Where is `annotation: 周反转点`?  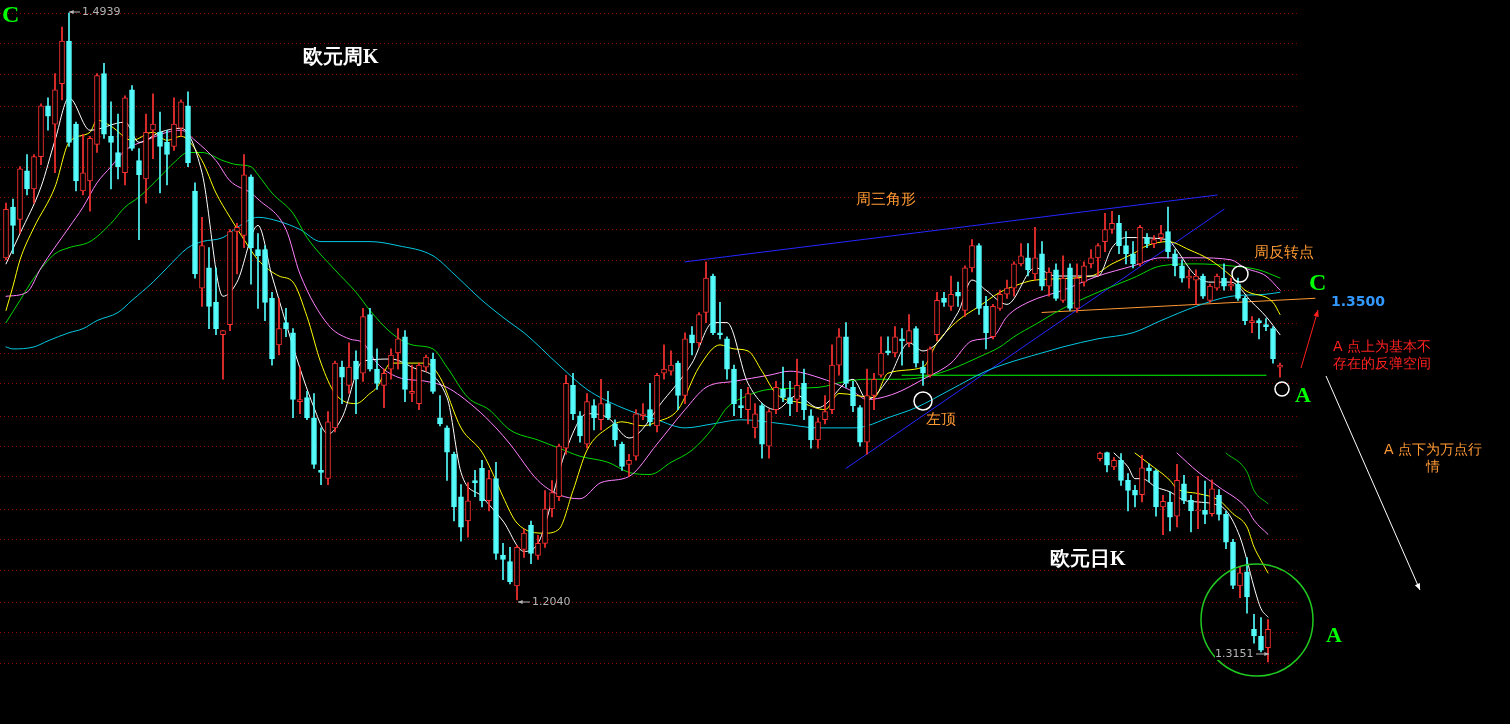
annotation: 周反转点 is located at coordinates (1284, 252).